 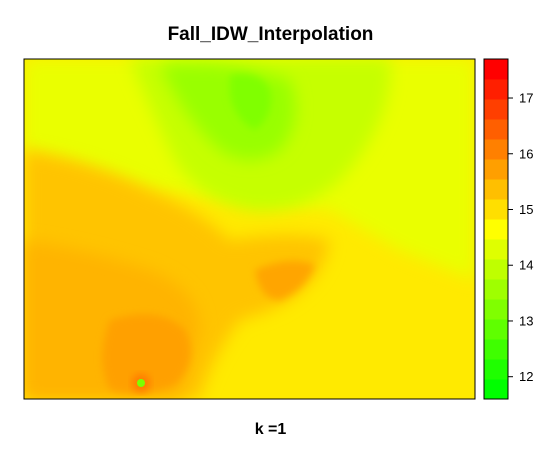 What do you see at coordinates (526, 265) in the screenshot?
I see `colorbar-tick-label: 14` at bounding box center [526, 265].